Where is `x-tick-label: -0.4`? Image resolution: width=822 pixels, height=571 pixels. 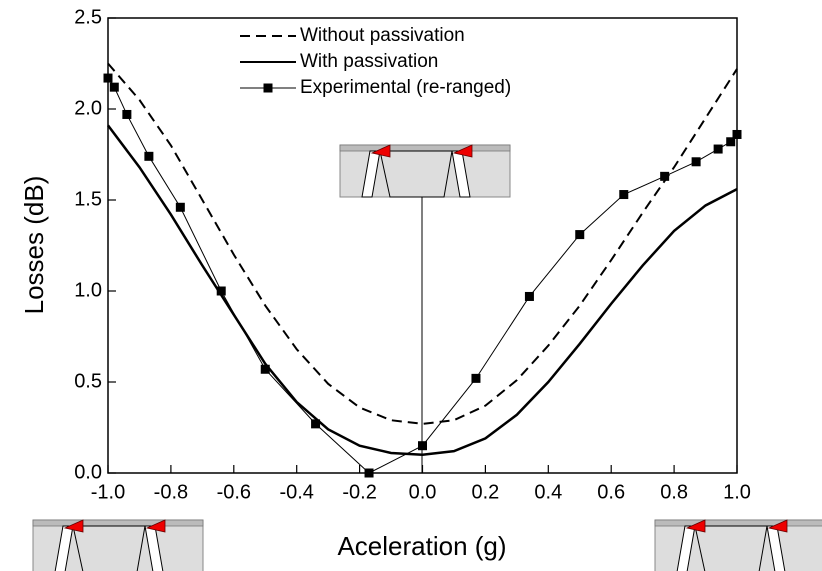
x-tick-label: -0.4 is located at coordinates (296, 492).